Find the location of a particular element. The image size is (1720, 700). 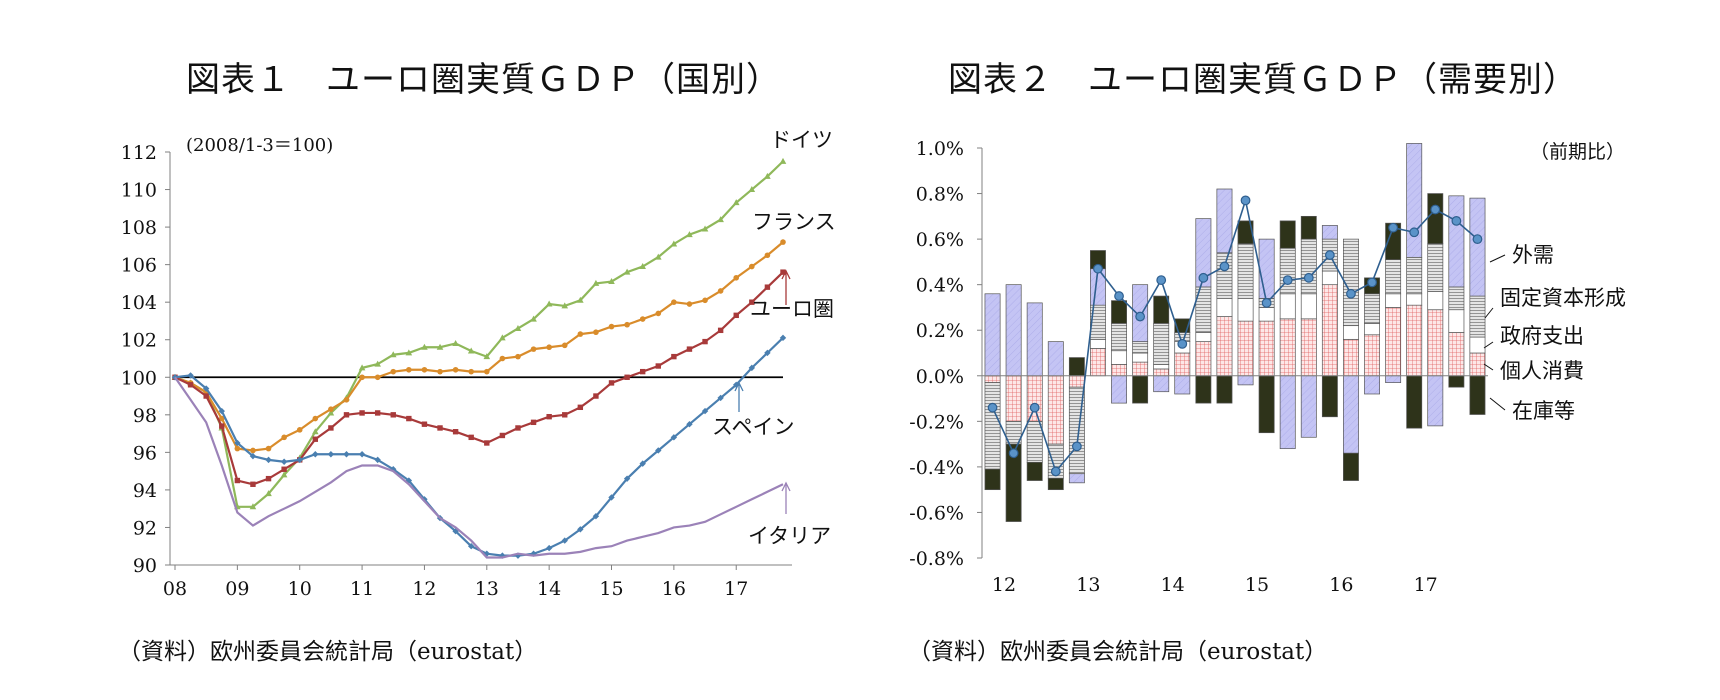

chart1-y-tick-label: 96 is located at coordinates (145, 453).